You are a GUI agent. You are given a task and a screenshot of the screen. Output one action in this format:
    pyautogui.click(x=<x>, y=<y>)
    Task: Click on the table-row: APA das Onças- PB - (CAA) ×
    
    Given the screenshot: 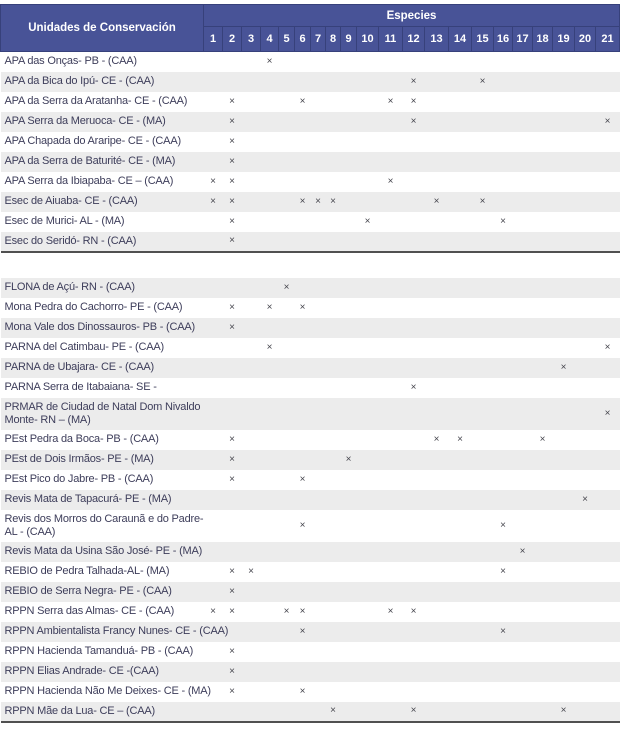 What is the action you would take?
    pyautogui.click(x=310, y=62)
    